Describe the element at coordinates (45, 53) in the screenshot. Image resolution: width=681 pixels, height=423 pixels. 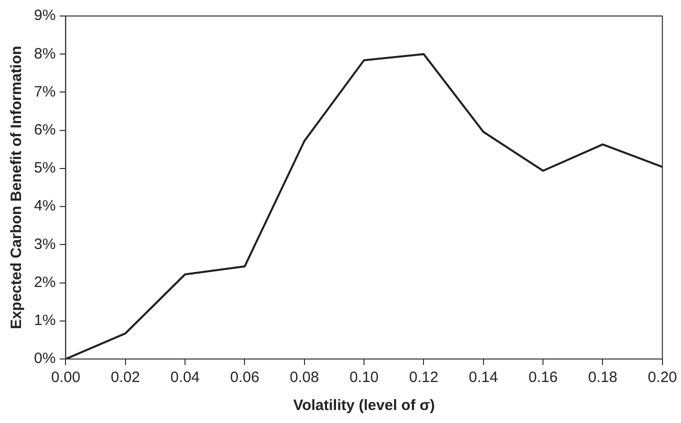
I see `y-tick-label: 8%` at that location.